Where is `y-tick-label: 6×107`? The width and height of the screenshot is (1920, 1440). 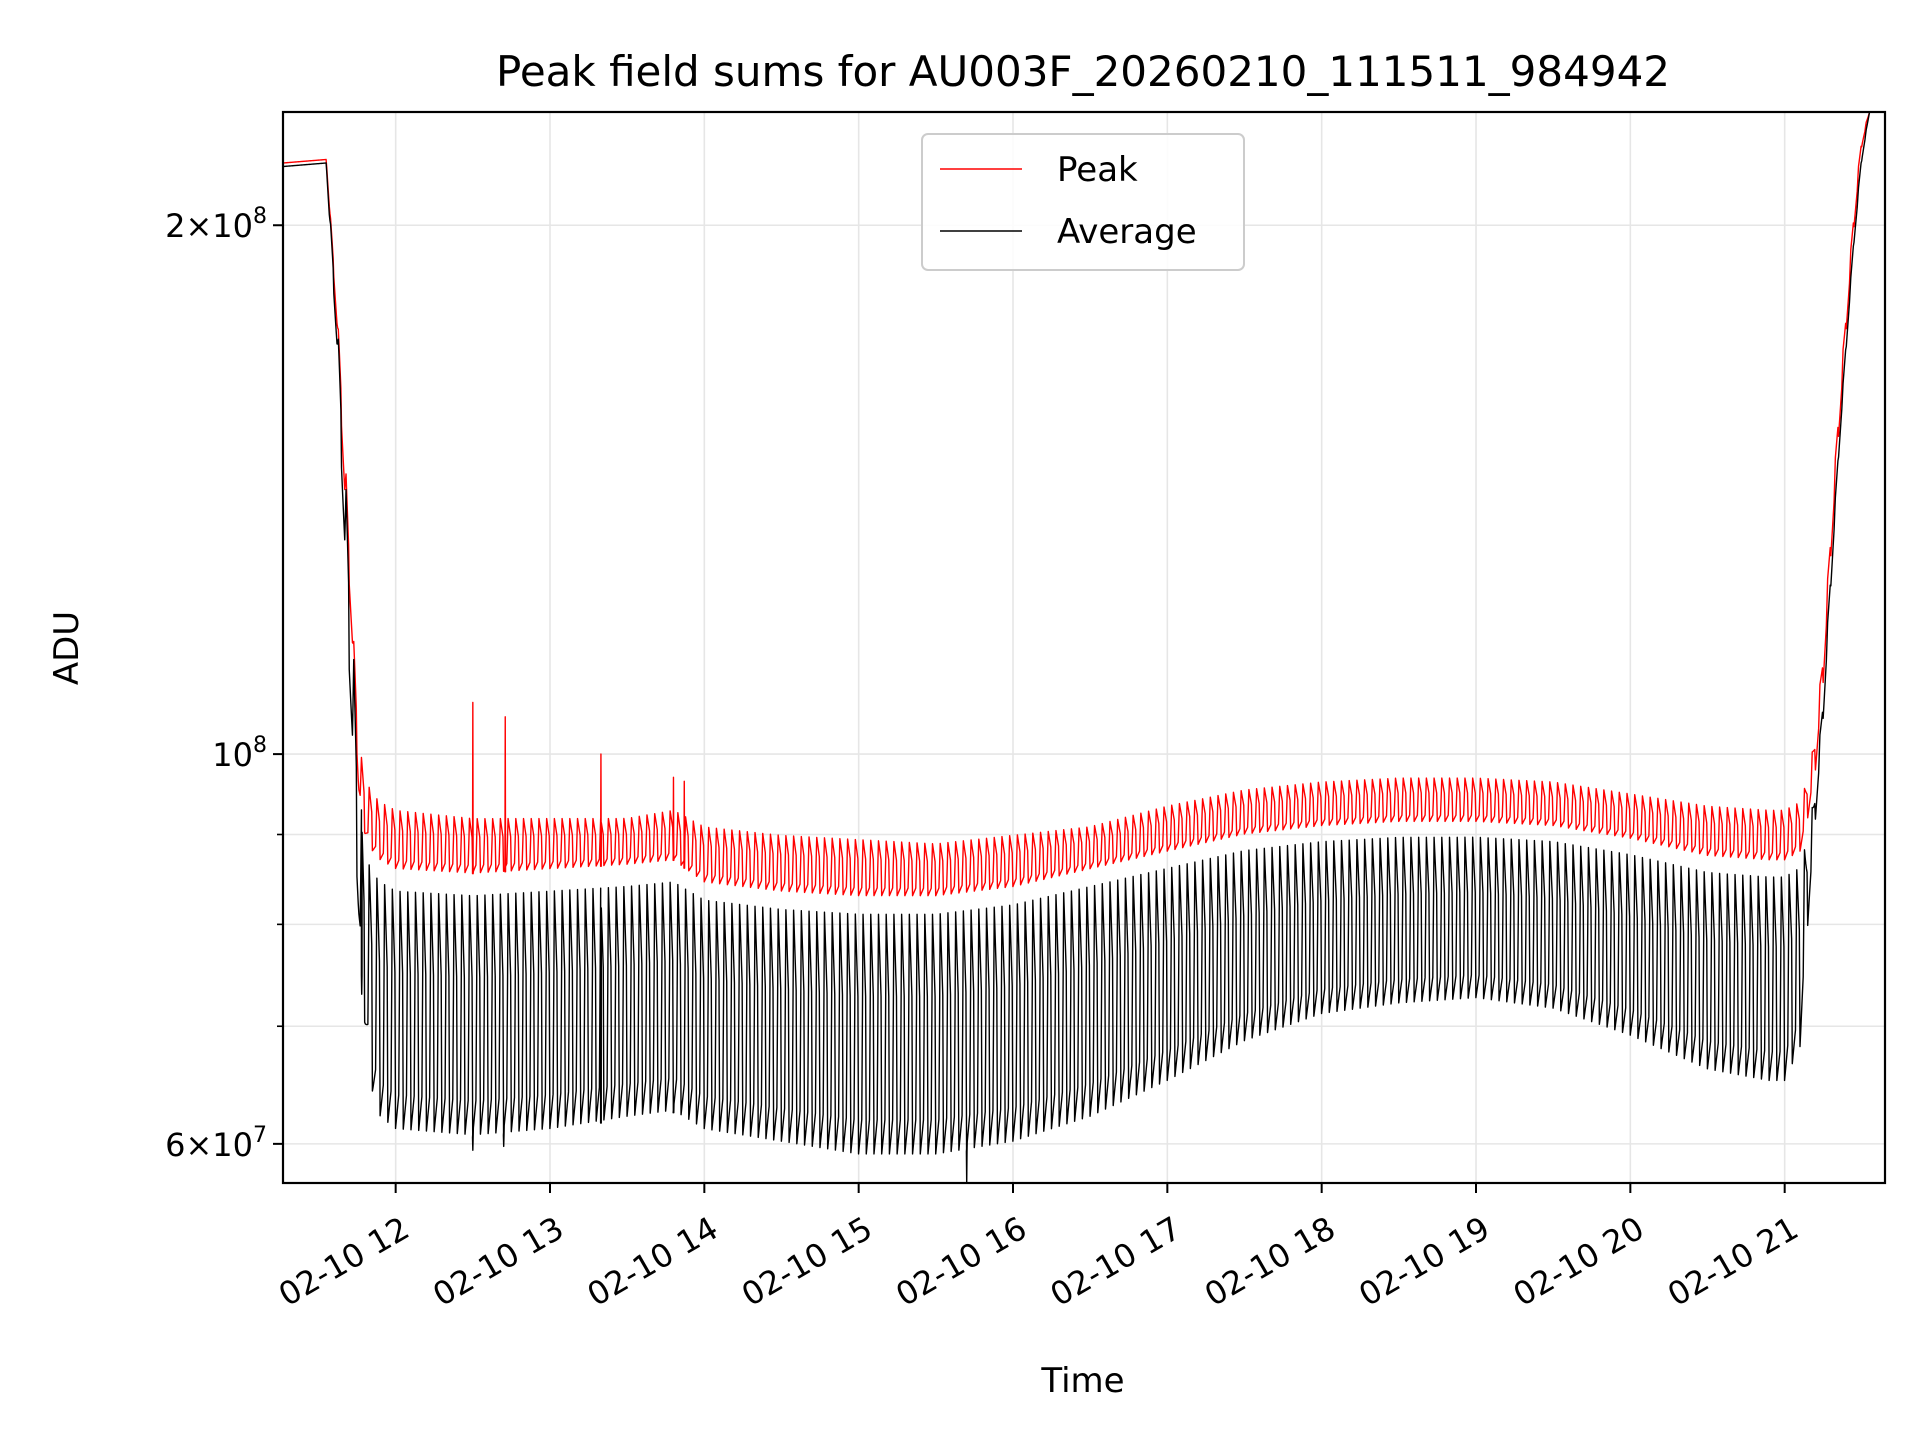 y-tick-label: 6×107 is located at coordinates (216, 1143).